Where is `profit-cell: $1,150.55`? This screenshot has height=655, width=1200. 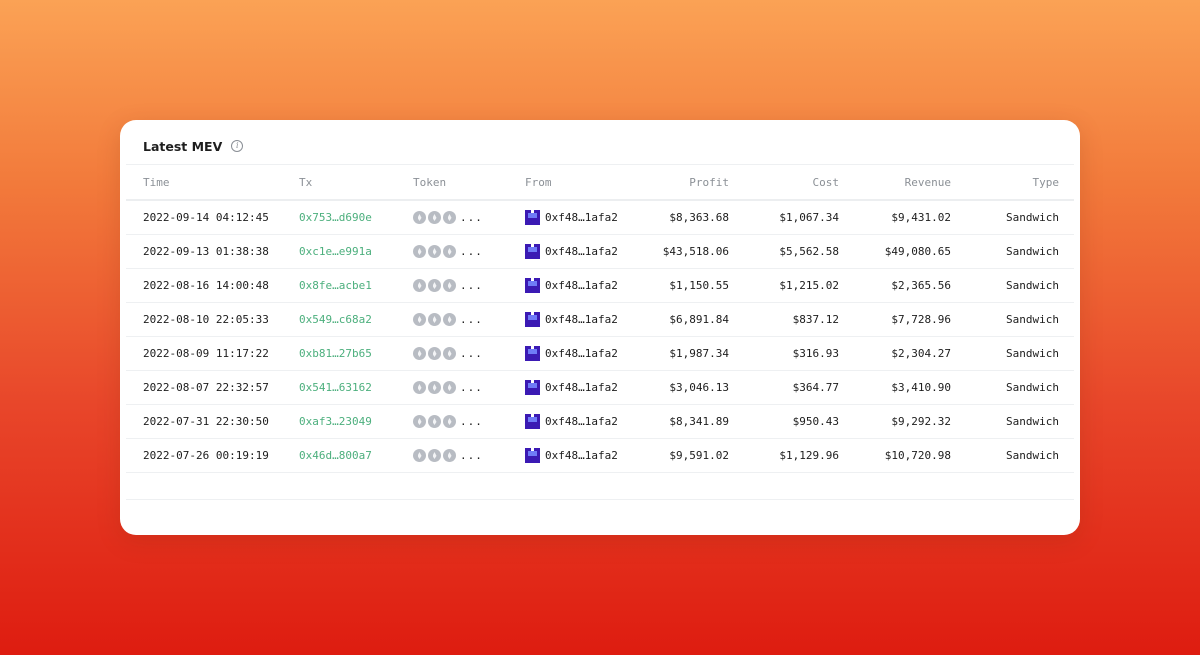 profit-cell: $1,150.55 is located at coordinates (699, 285).